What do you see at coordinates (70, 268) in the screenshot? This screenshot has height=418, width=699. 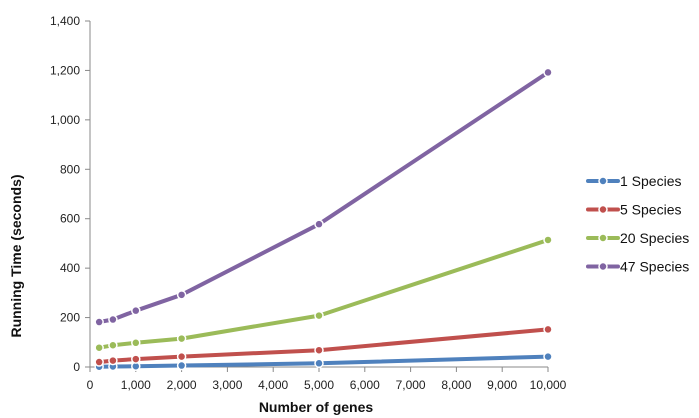 I see `y-tick-label: 400` at bounding box center [70, 268].